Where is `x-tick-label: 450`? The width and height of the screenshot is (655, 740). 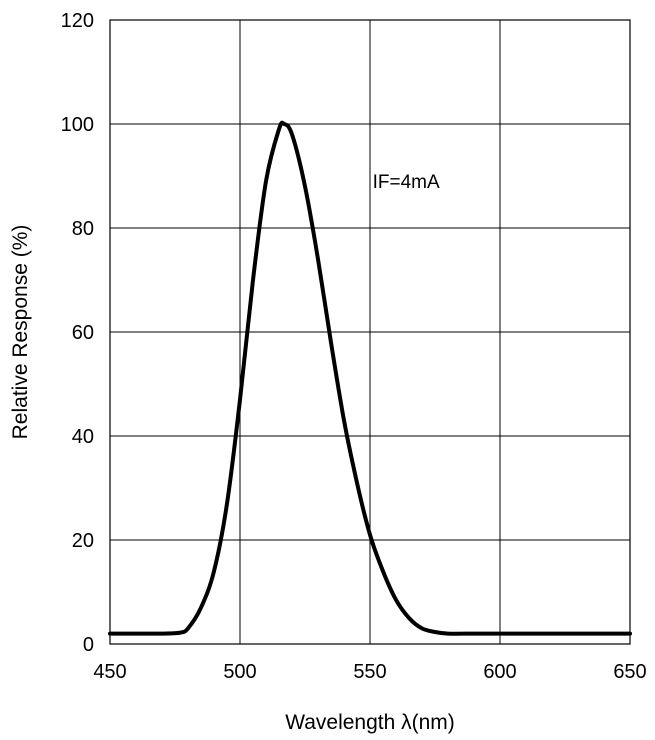
x-tick-label: 450 is located at coordinates (109, 672).